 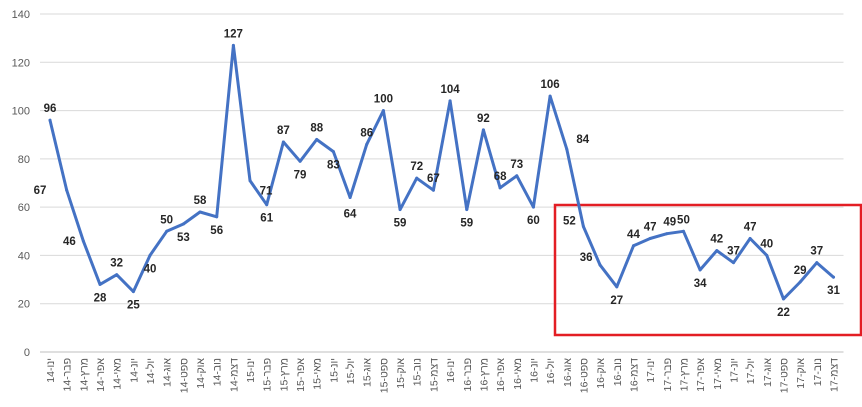 I want to click on x-tick-label: מאי-16, so click(x=518, y=374).